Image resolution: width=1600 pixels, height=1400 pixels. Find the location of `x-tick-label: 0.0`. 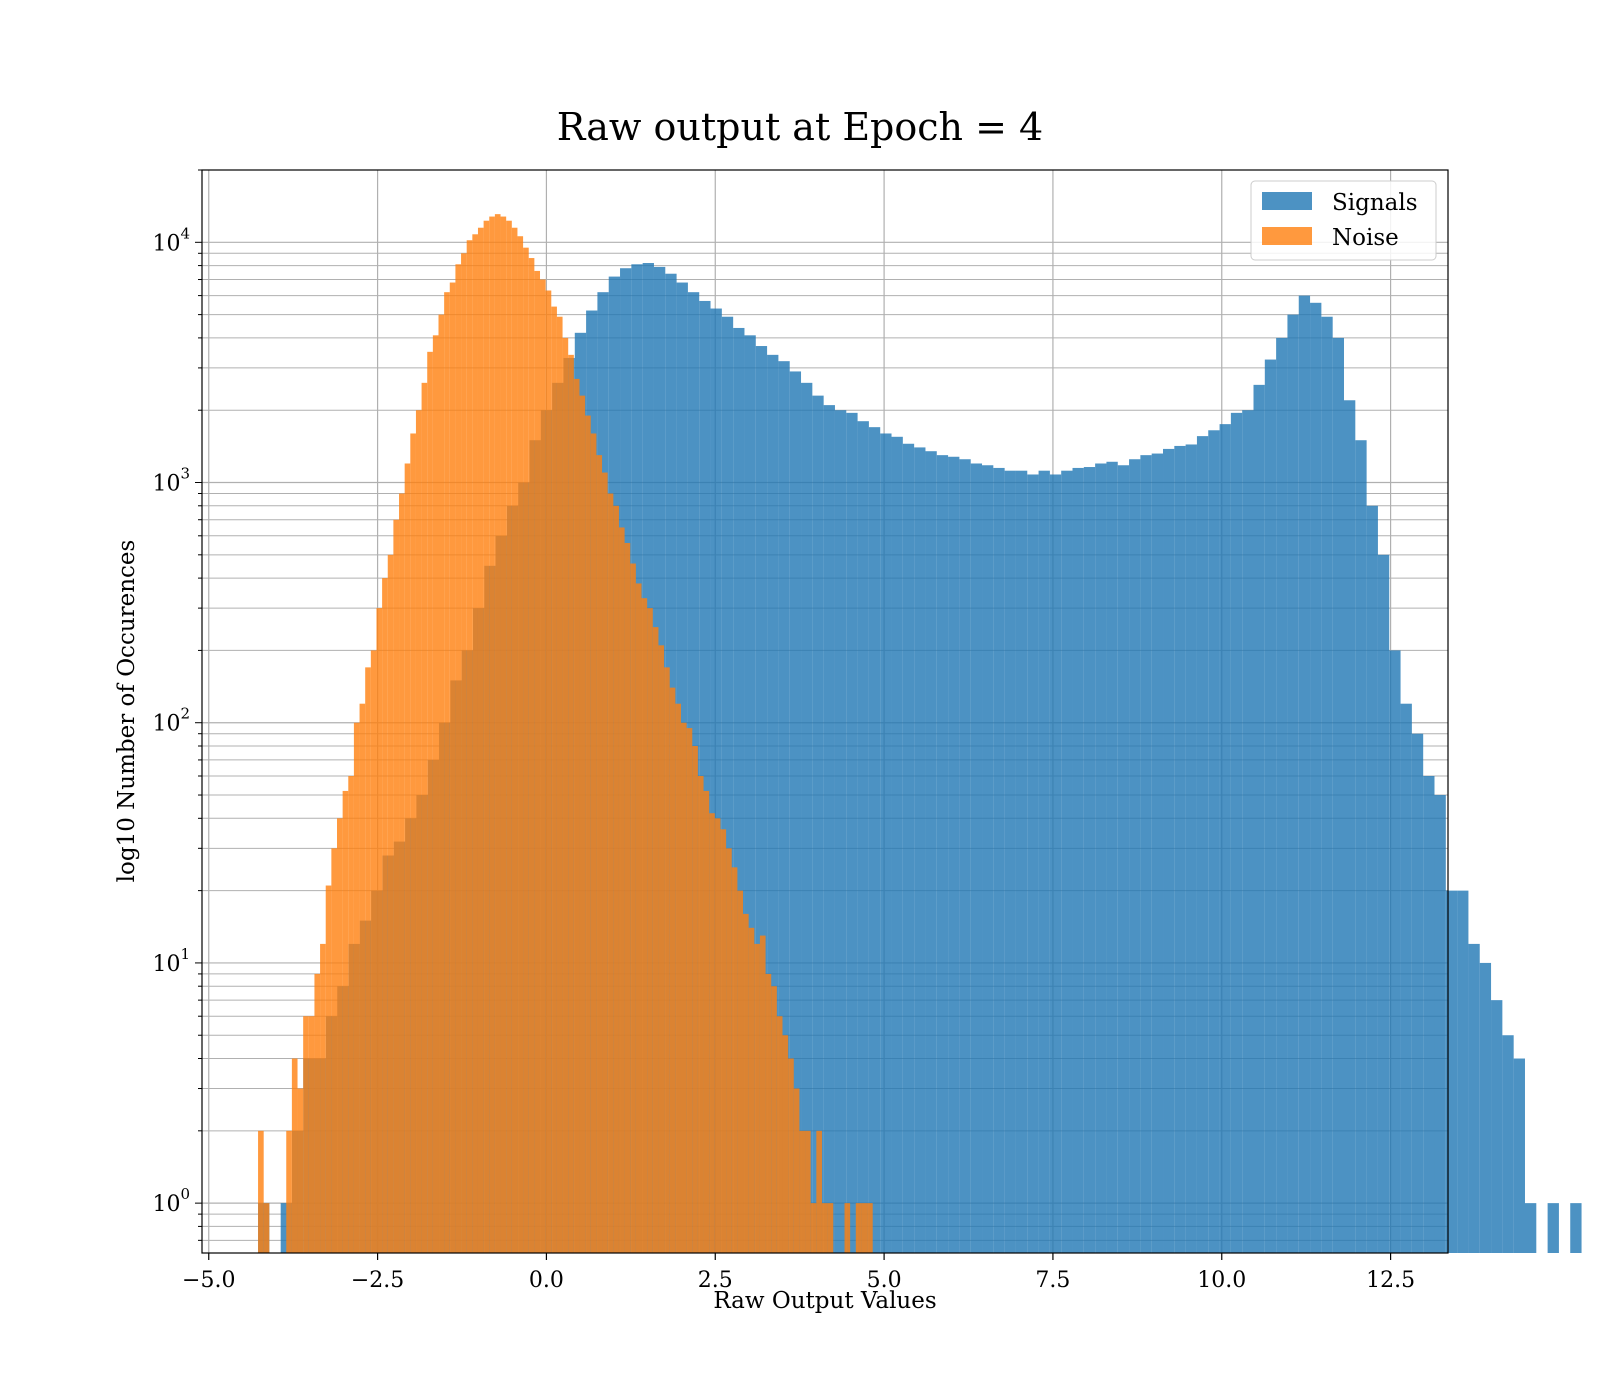

x-tick-label: 0.0 is located at coordinates (546, 1280).